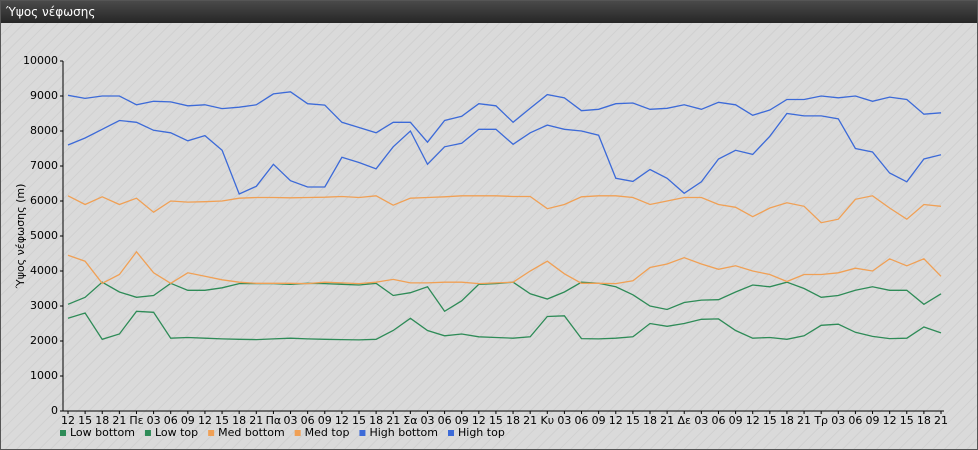 This screenshot has width=978, height=450. Describe the element at coordinates (44, 375) in the screenshot. I see `y-tick-label: 1000` at that location.